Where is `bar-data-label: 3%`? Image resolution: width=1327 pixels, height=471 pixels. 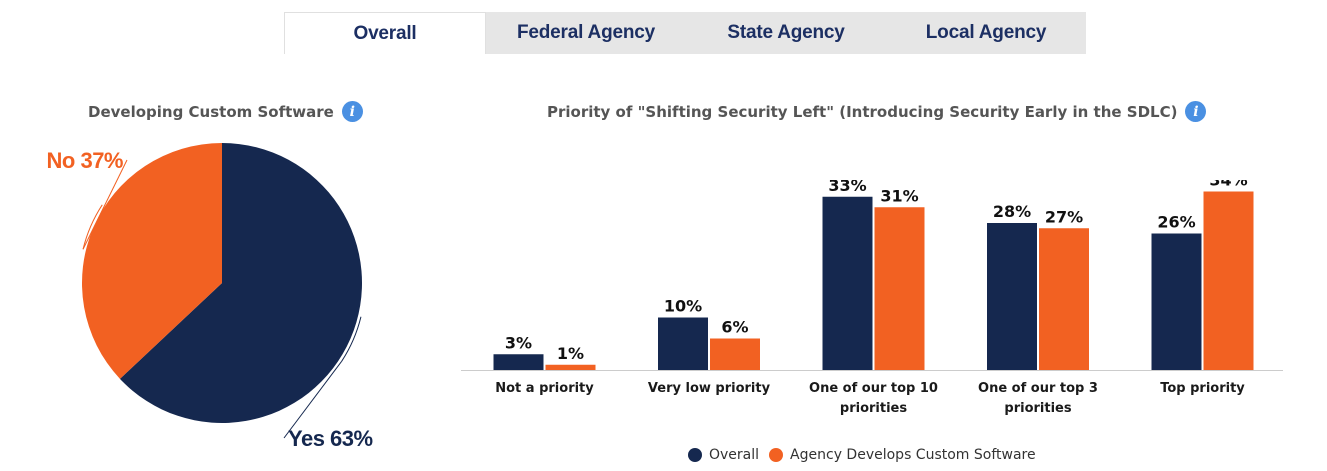
bar-data-label: 3% is located at coordinates (518, 342).